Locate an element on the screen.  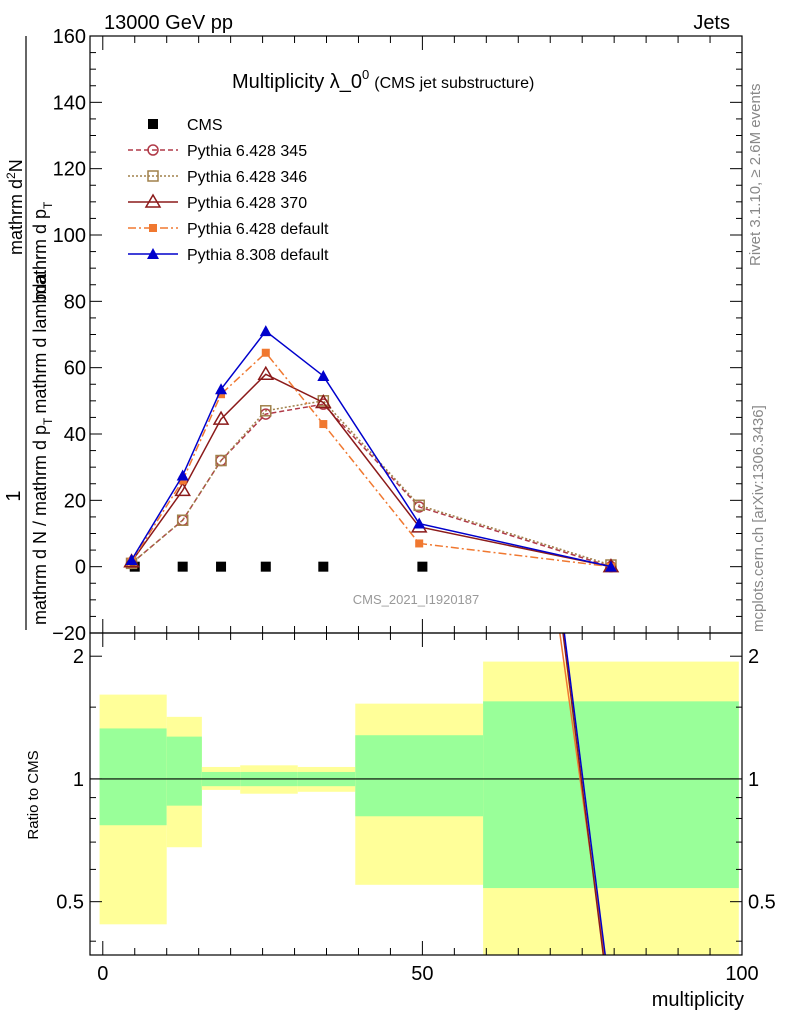
x-tick-label-50: 50 is located at coordinates (422, 974).